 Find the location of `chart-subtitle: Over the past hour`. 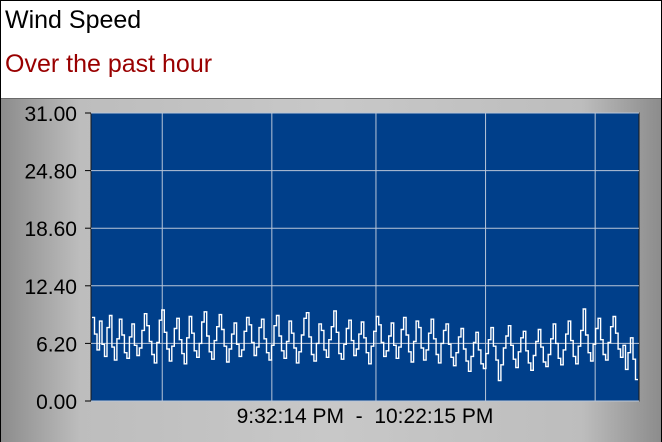

chart-subtitle: Over the past hour is located at coordinates (109, 64).